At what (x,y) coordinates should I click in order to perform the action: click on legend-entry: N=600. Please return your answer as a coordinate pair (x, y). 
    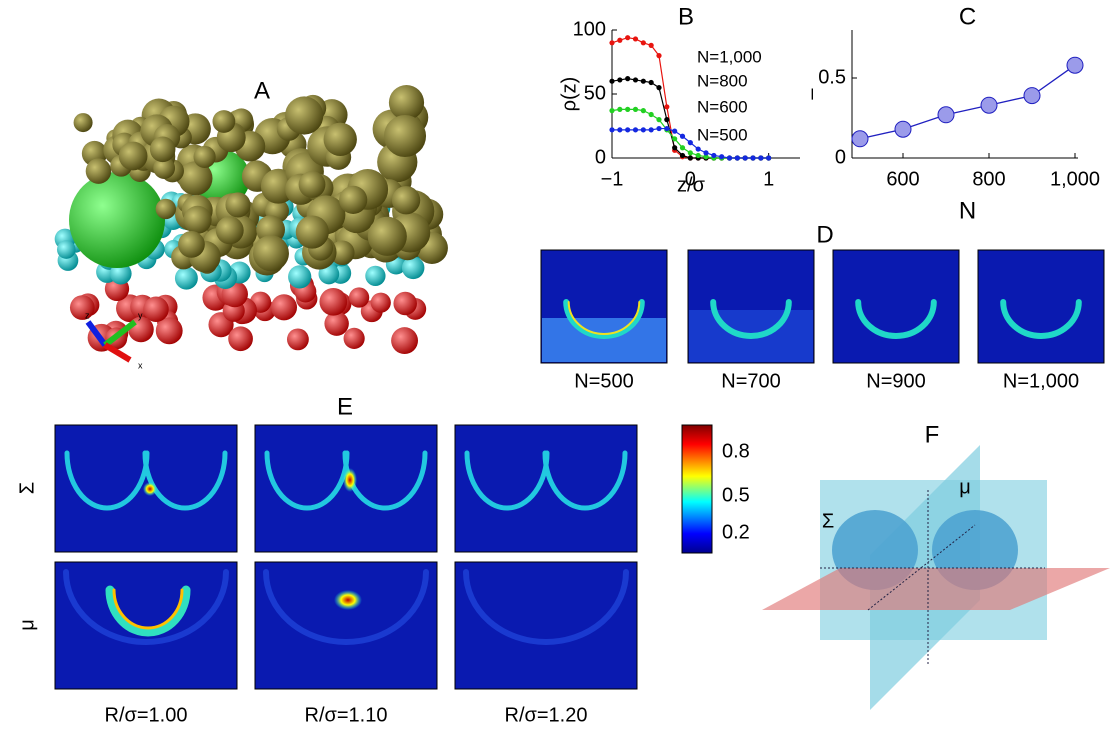
    Looking at the image, I should click on (722, 106).